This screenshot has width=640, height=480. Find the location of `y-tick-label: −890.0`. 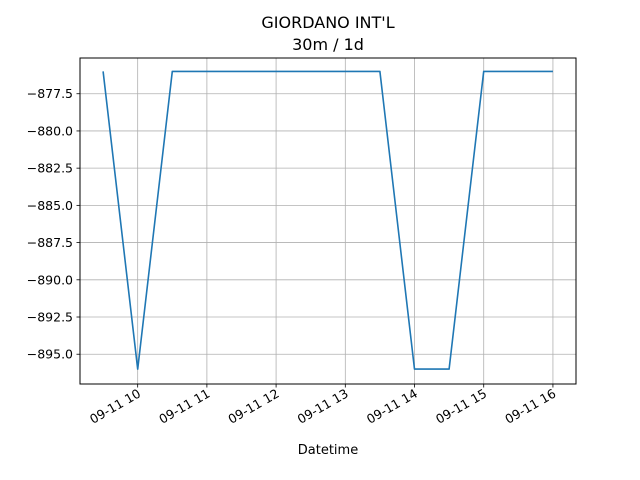

y-tick-label: −890.0 is located at coordinates (50, 279).